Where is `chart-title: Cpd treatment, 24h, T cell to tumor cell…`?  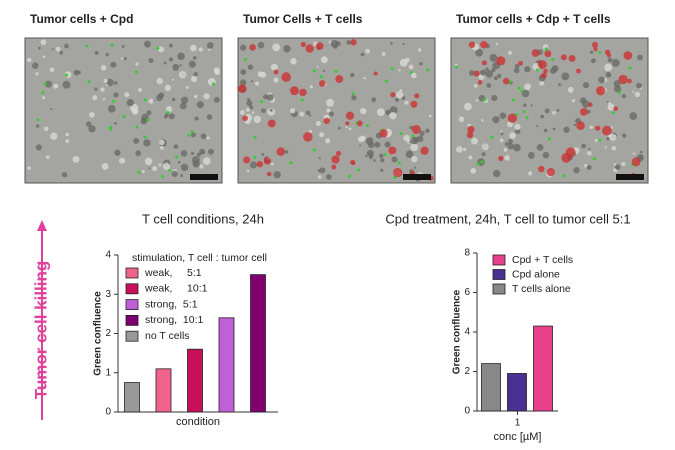 chart-title: Cpd treatment, 24h, T cell to tumor cell… is located at coordinates (507, 218).